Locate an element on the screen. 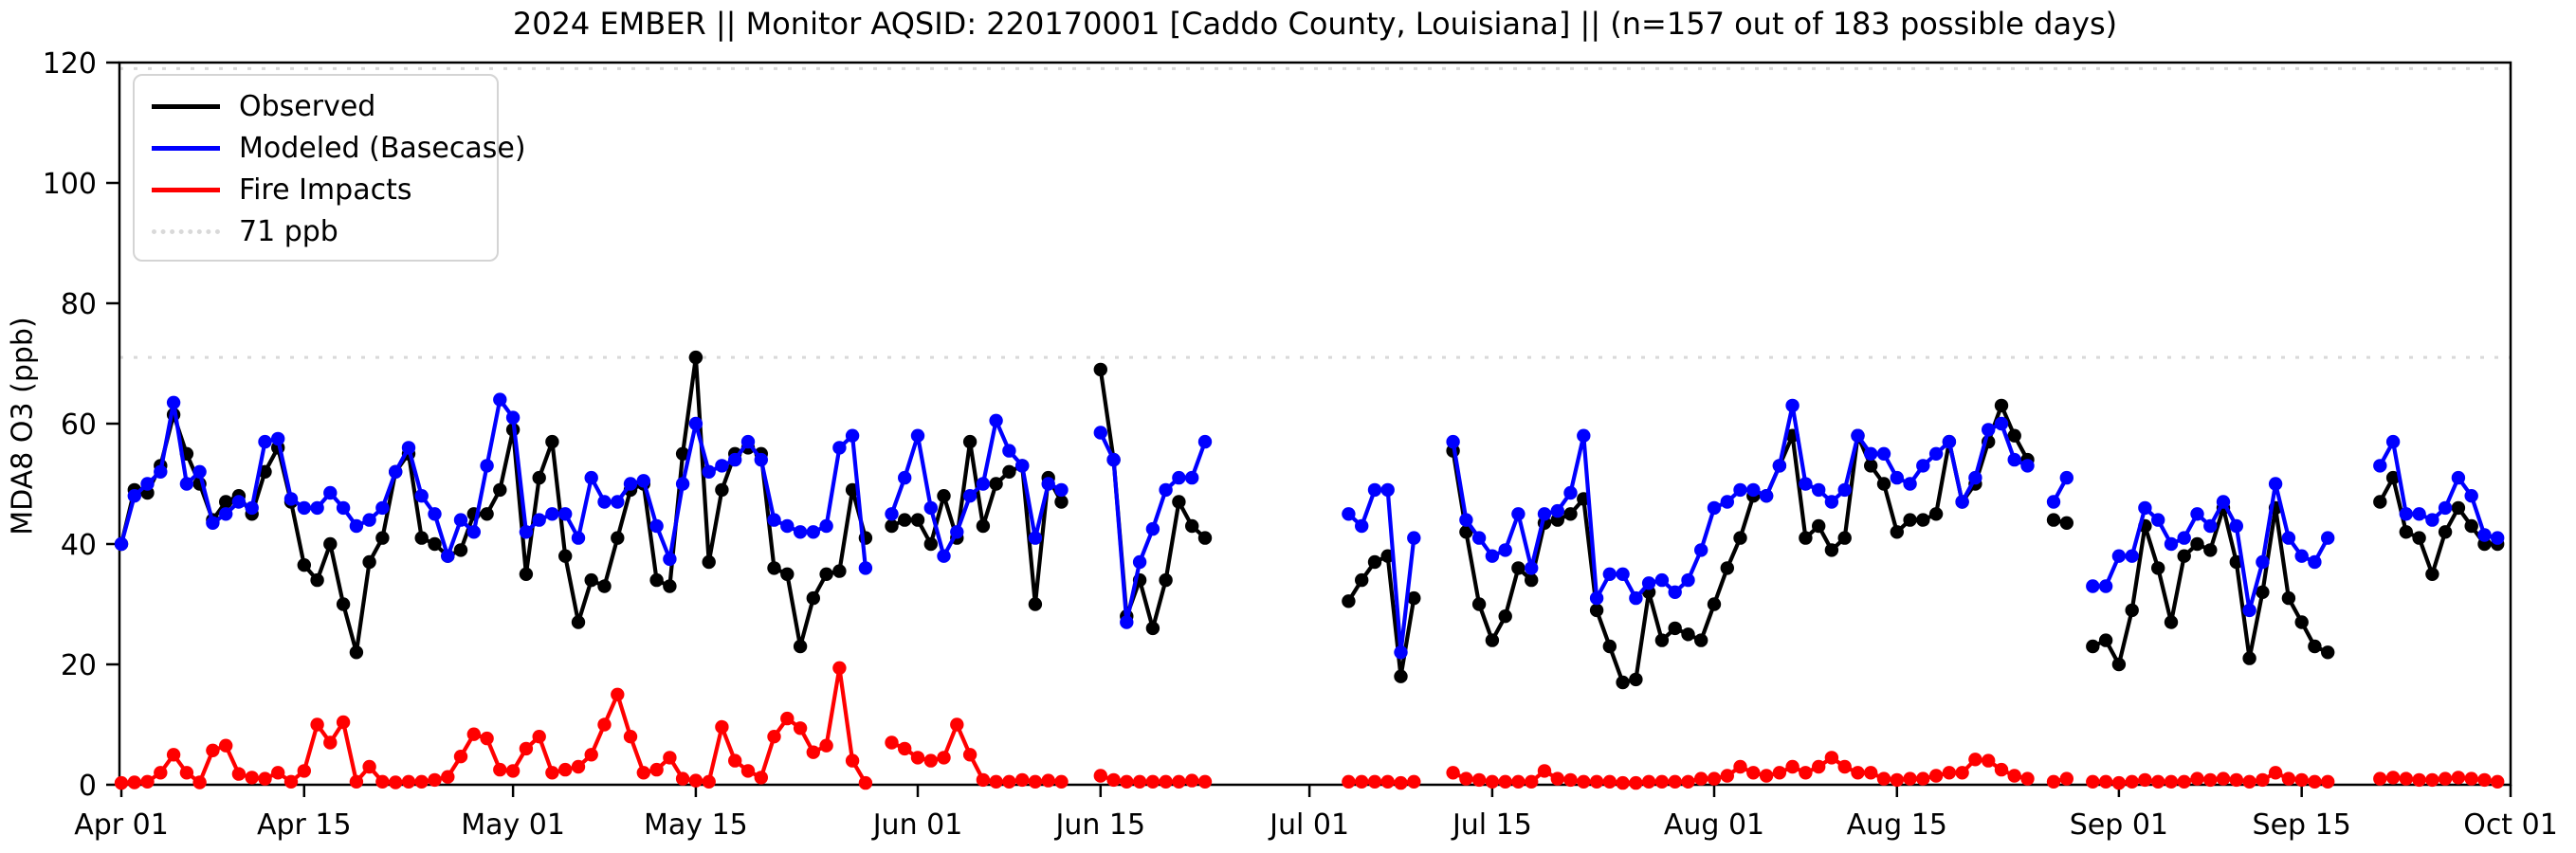  x-tick-label: Sep 01 is located at coordinates (2119, 825).